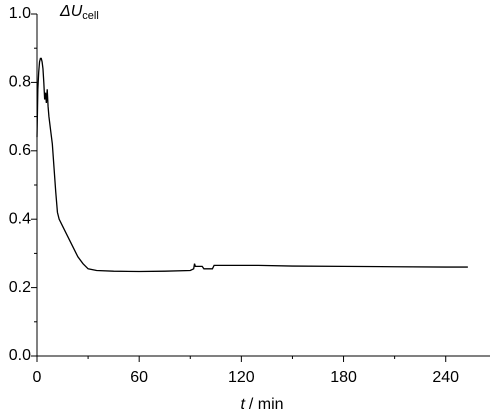 Image resolution: width=492 pixels, height=417 pixels. What do you see at coordinates (20, 13) in the screenshot?
I see `y-tick-label: 1.0` at bounding box center [20, 13].